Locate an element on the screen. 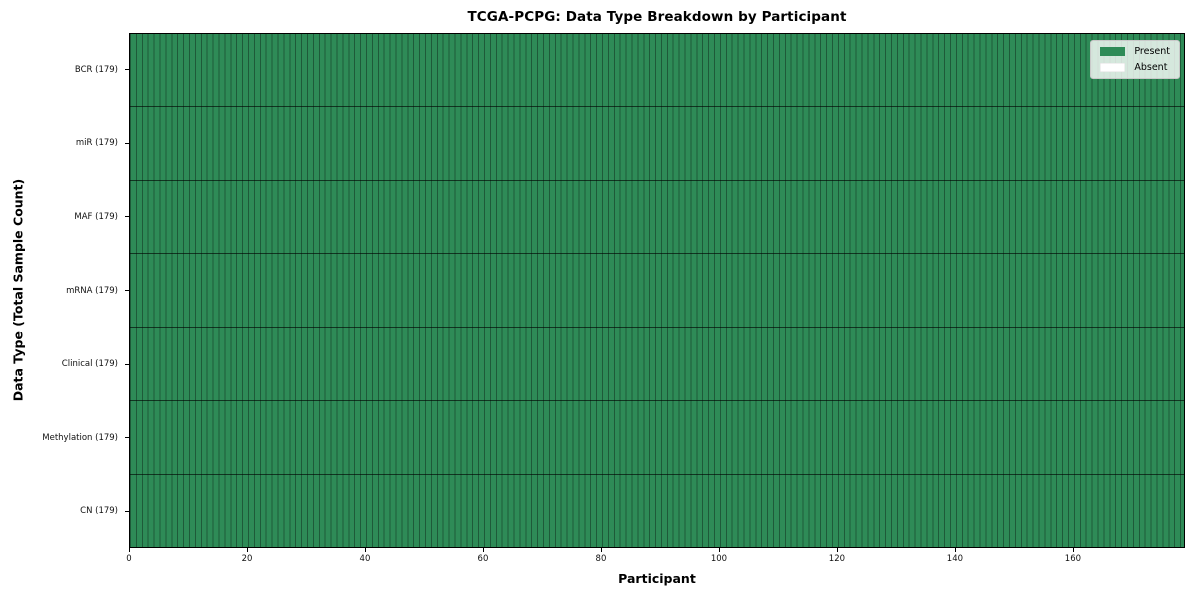 Image resolution: width=1200 pixels, height=600 pixels. x-tick-label: 60 is located at coordinates (483, 559).